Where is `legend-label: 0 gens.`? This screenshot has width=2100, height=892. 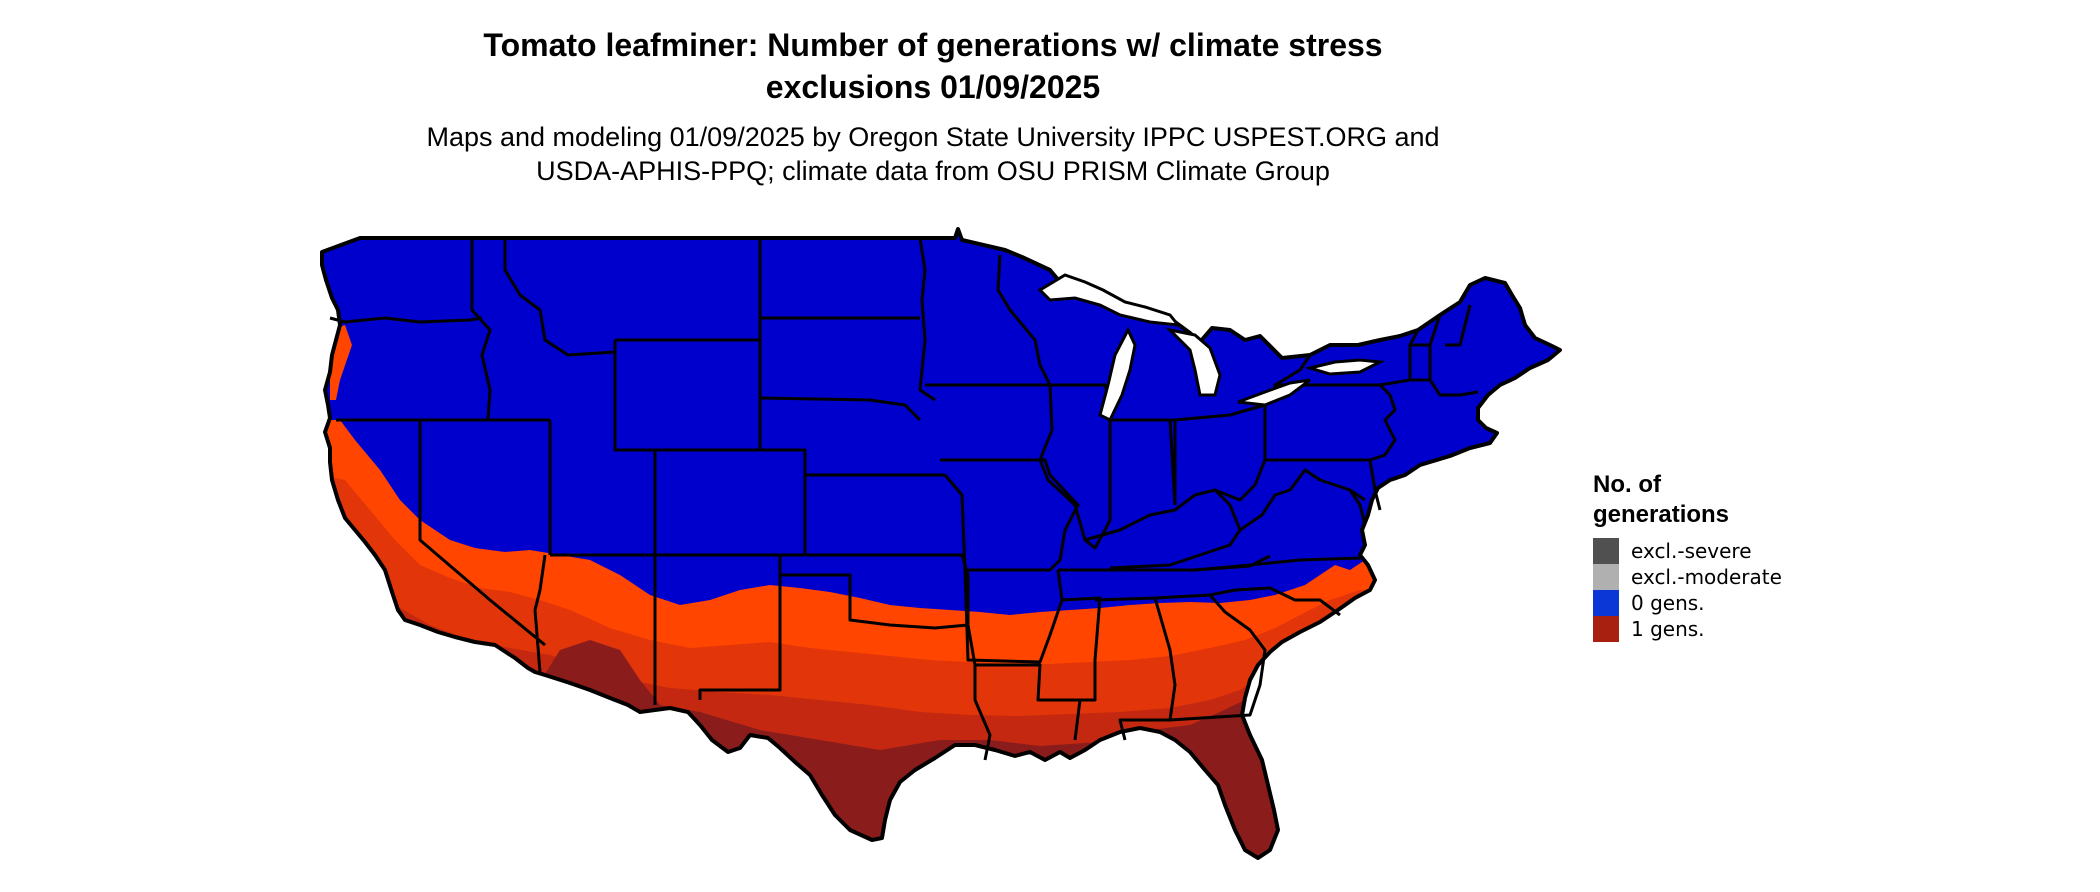 legend-label: 0 gens. is located at coordinates (1668, 603).